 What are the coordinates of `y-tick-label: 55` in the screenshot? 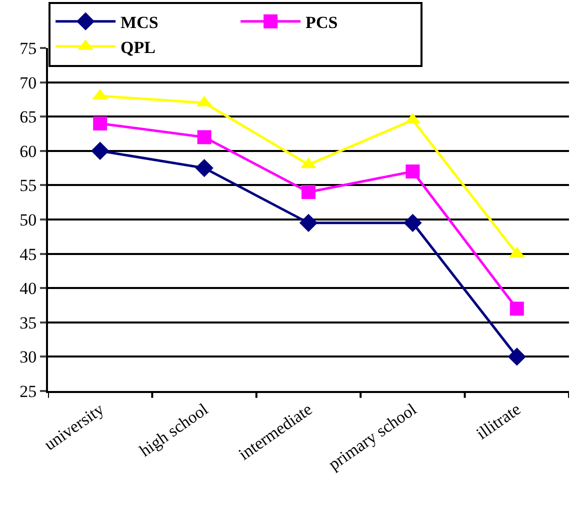 It's located at (28, 186).